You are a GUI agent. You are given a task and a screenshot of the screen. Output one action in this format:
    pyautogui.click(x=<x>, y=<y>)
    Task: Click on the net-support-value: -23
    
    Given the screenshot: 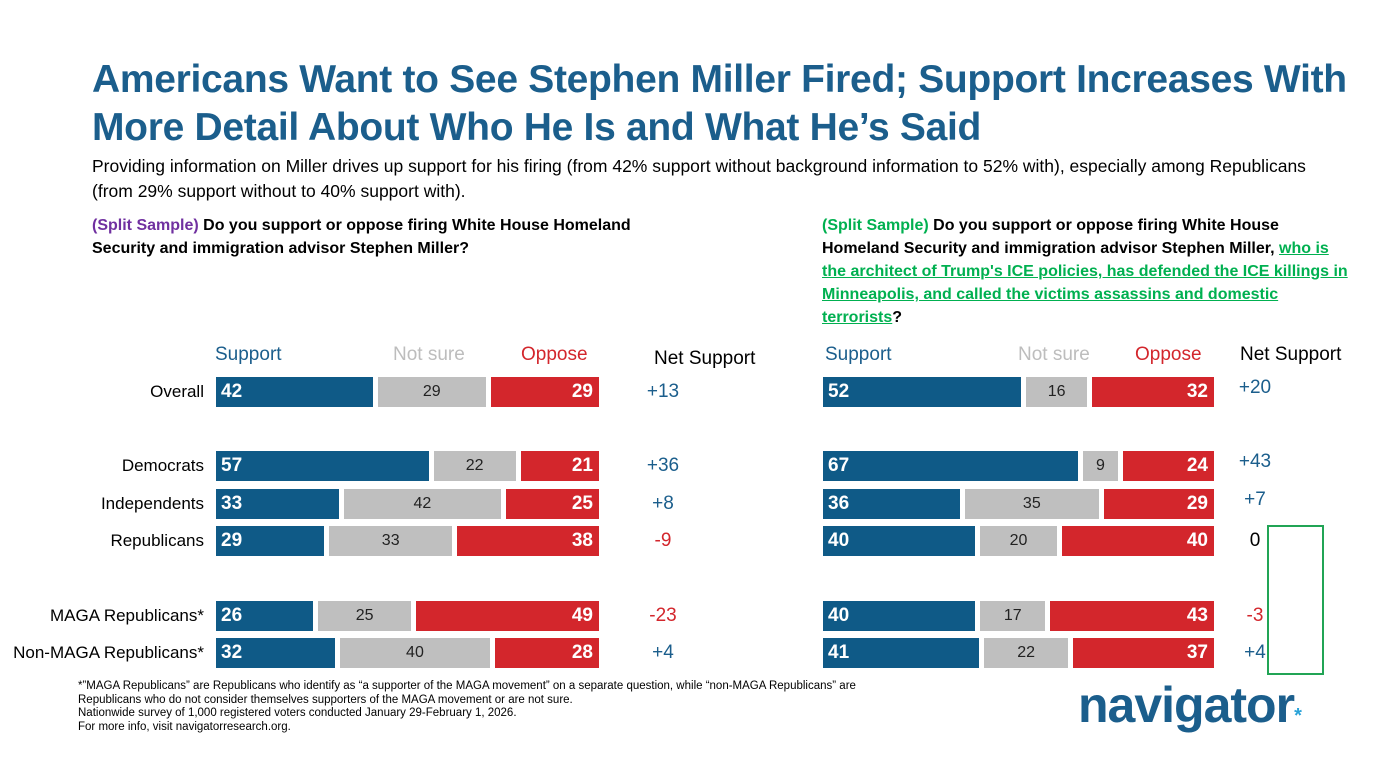 What is the action you would take?
    pyautogui.click(x=663, y=615)
    